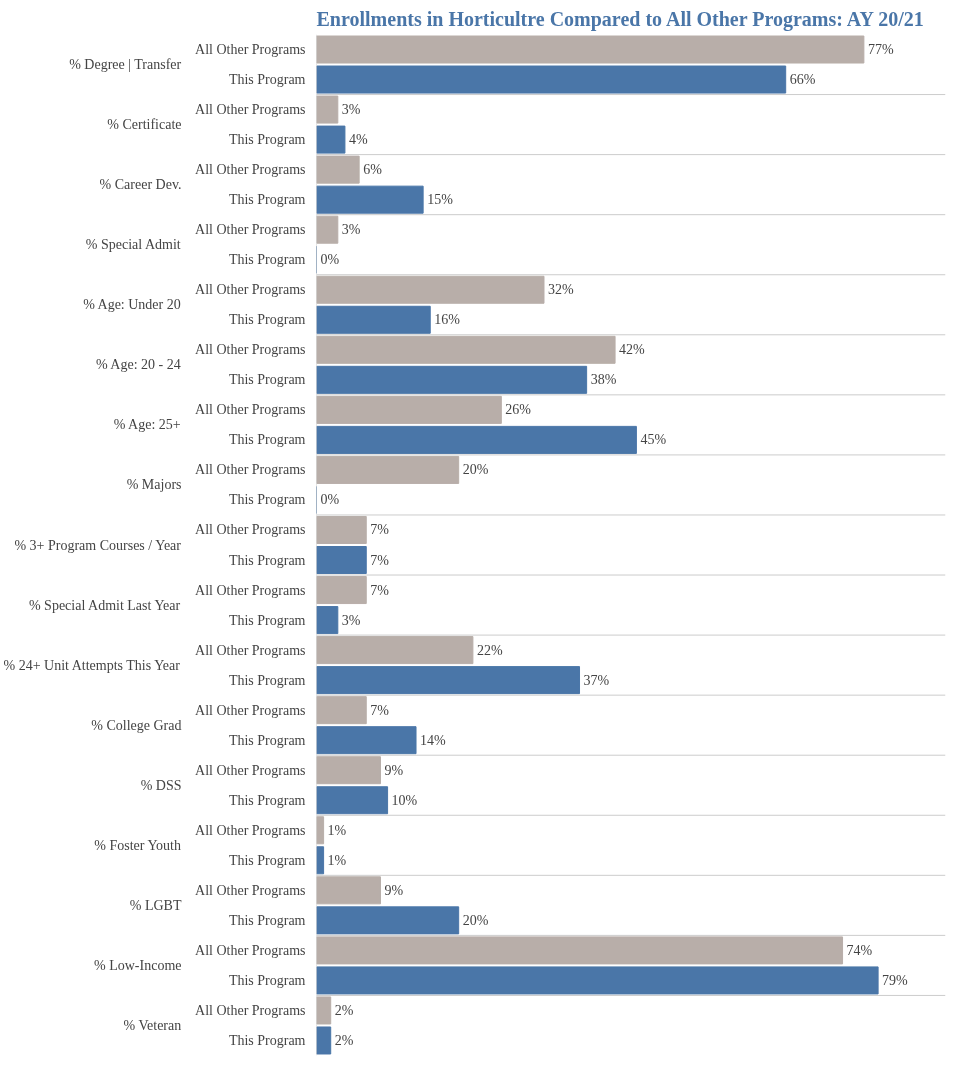  What do you see at coordinates (632, 350) in the screenshot?
I see `data-label: 42%` at bounding box center [632, 350].